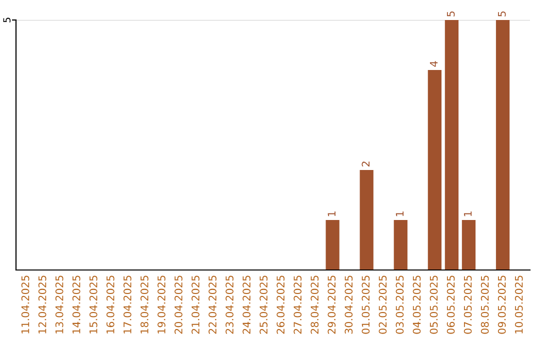 The width and height of the screenshot is (540, 340). What do you see at coordinates (332, 305) in the screenshot?
I see `x-tick-label: 29.04.2025` at bounding box center [332, 305].